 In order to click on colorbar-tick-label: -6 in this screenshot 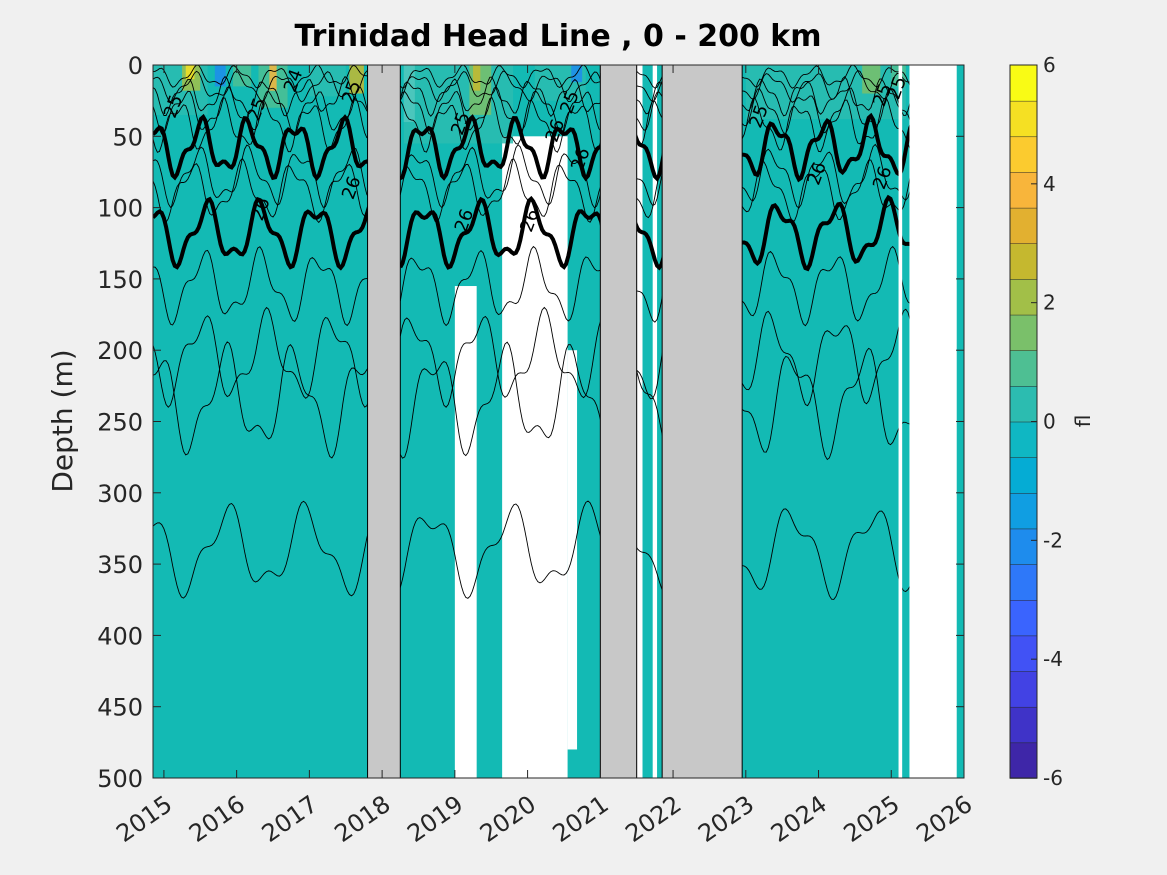, I will do `click(1053, 778)`.